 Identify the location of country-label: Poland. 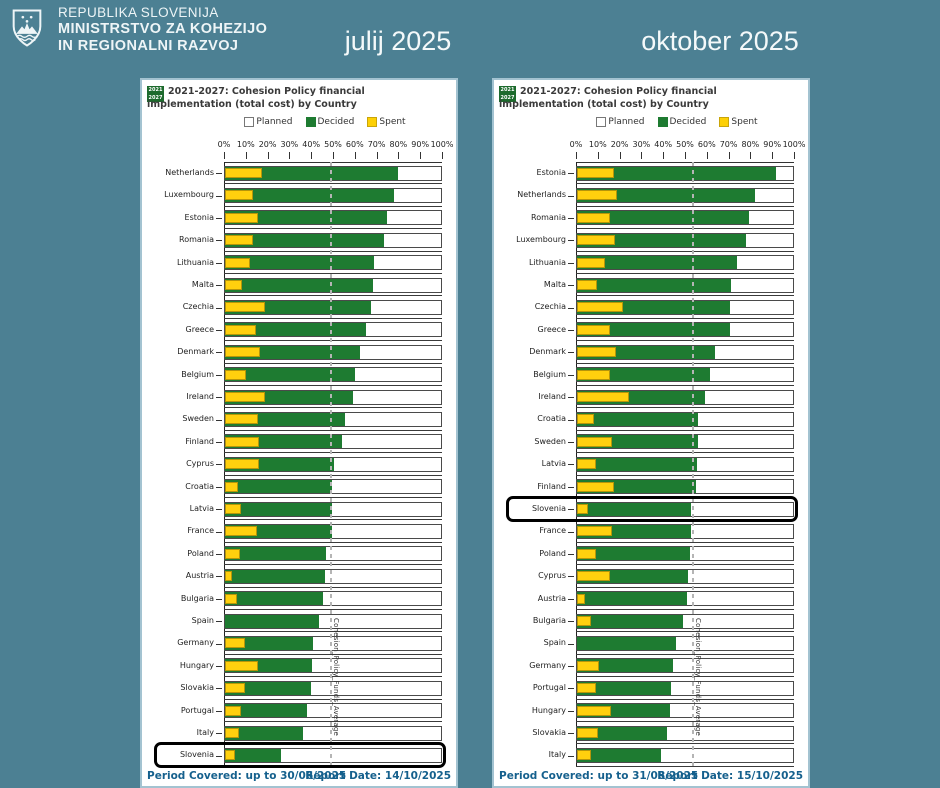
(200, 553).